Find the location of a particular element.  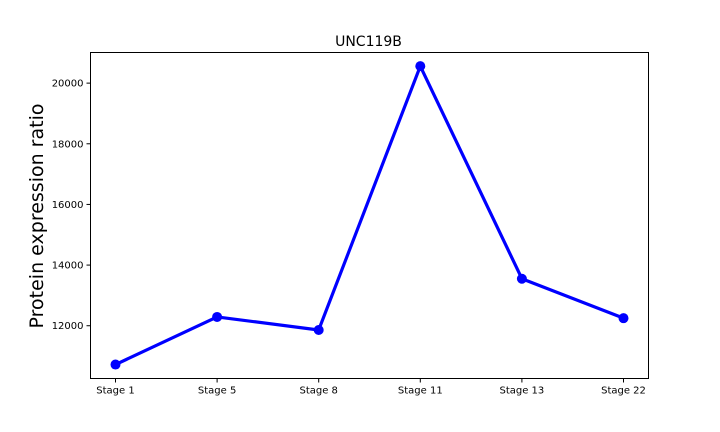

y-axis-label: Protein expression ratio is located at coordinates (37, 216).